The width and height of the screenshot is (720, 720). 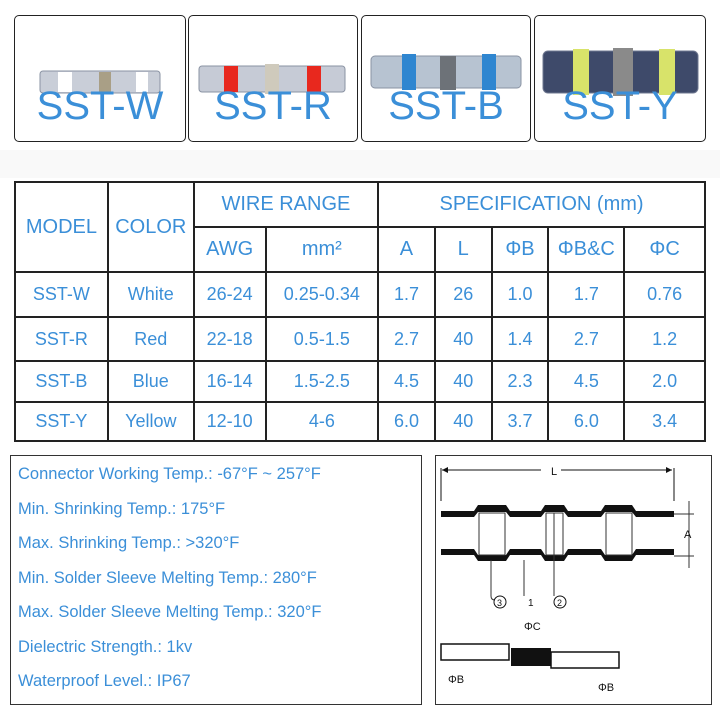 I want to click on product-card-sst-w: SST-W, so click(x=100, y=78).